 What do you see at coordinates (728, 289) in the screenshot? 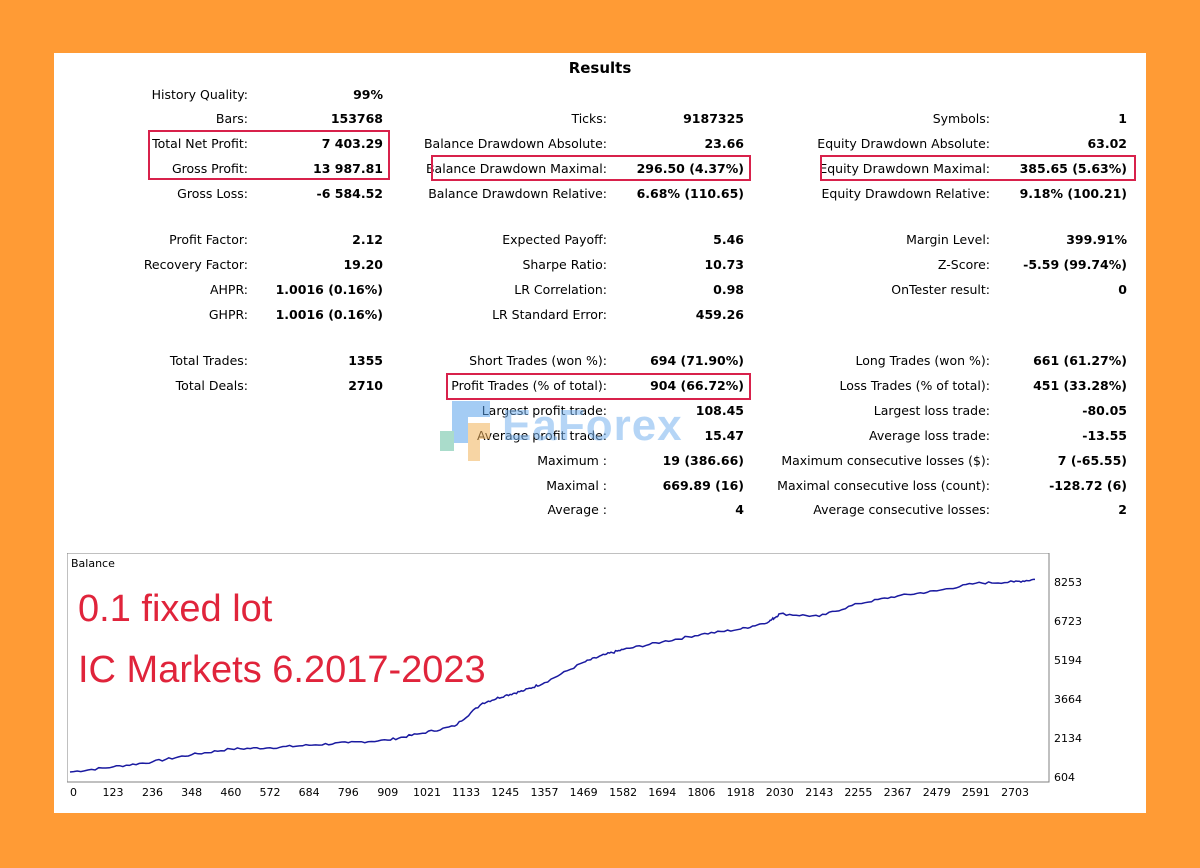
I see `lr-correlation-value: 0.98` at bounding box center [728, 289].